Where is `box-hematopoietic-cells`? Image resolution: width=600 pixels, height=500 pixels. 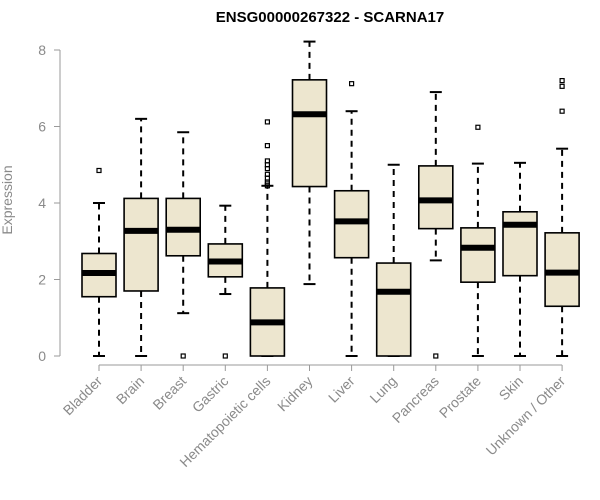 box-hematopoietic-cells is located at coordinates (267, 238).